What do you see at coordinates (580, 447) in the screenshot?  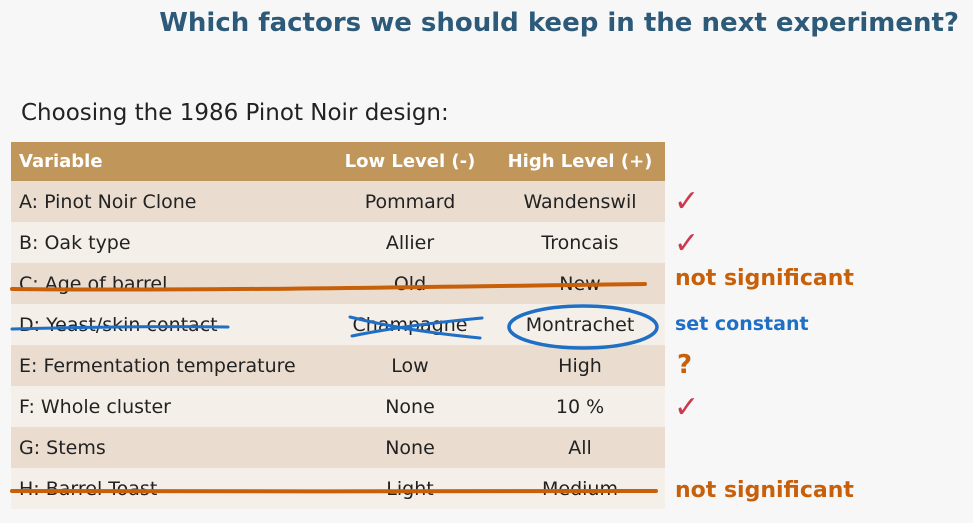 I see `high-level-cell: All` at bounding box center [580, 447].